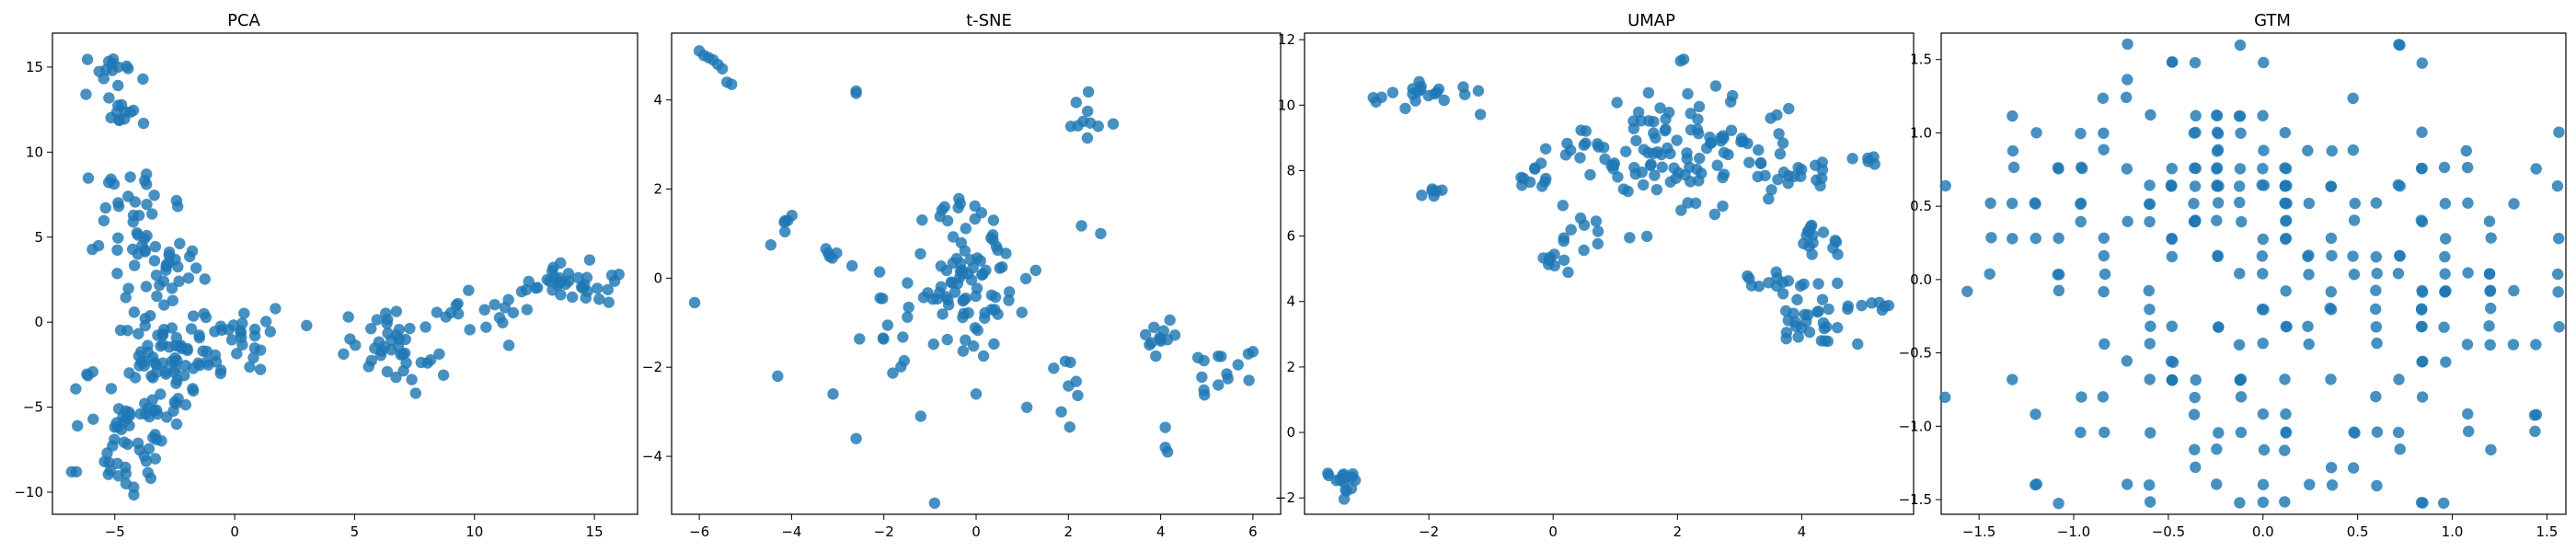  Describe the element at coordinates (2272, 20) in the screenshot. I see `panel-title: GTM` at that location.